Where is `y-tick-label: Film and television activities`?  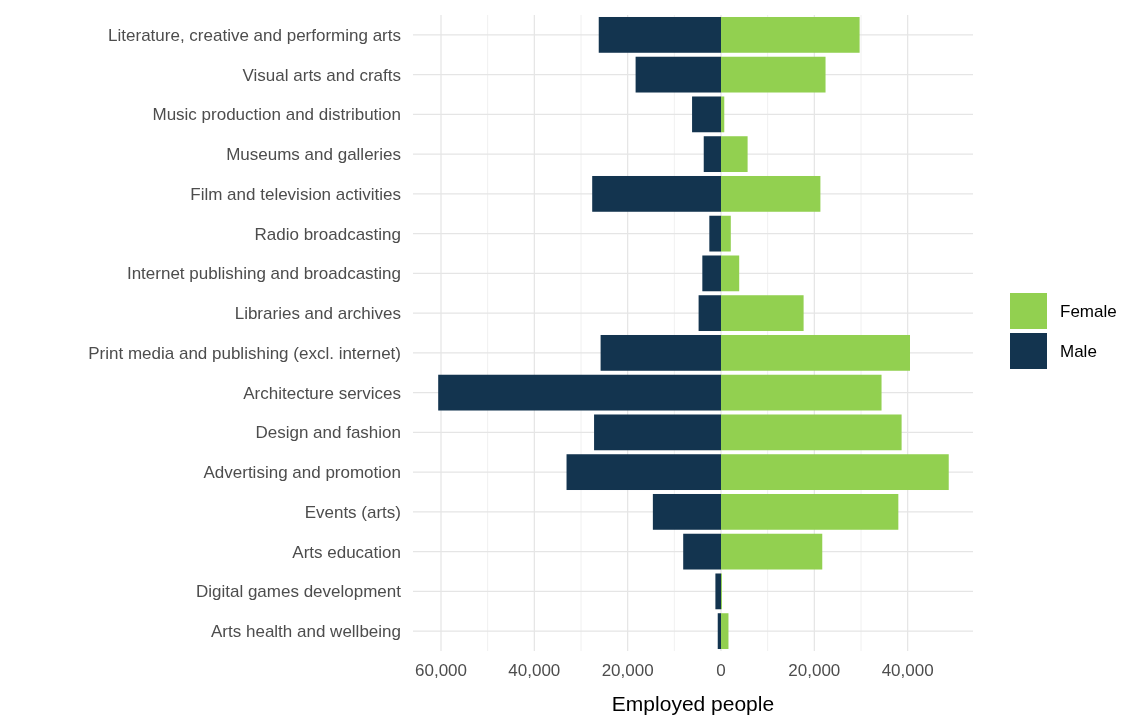 y-tick-label: Film and television activities is located at coordinates (295, 194).